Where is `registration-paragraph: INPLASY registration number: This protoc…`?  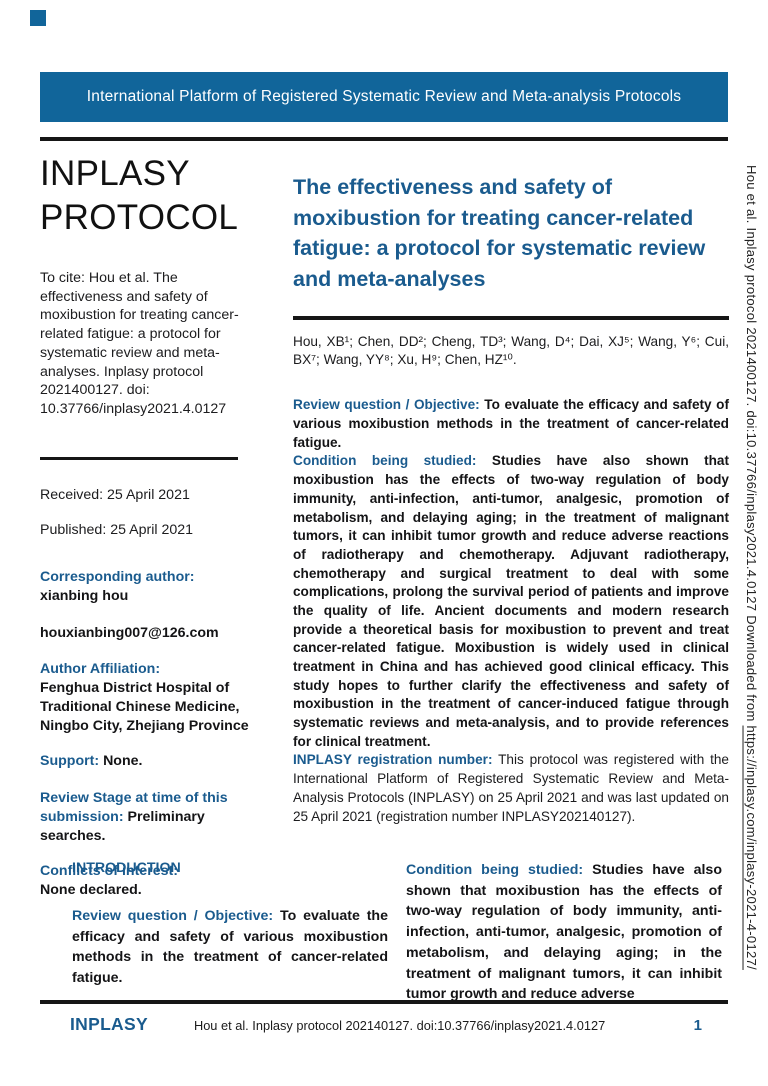 registration-paragraph: INPLASY registration number: This protoc… is located at coordinates (511, 788).